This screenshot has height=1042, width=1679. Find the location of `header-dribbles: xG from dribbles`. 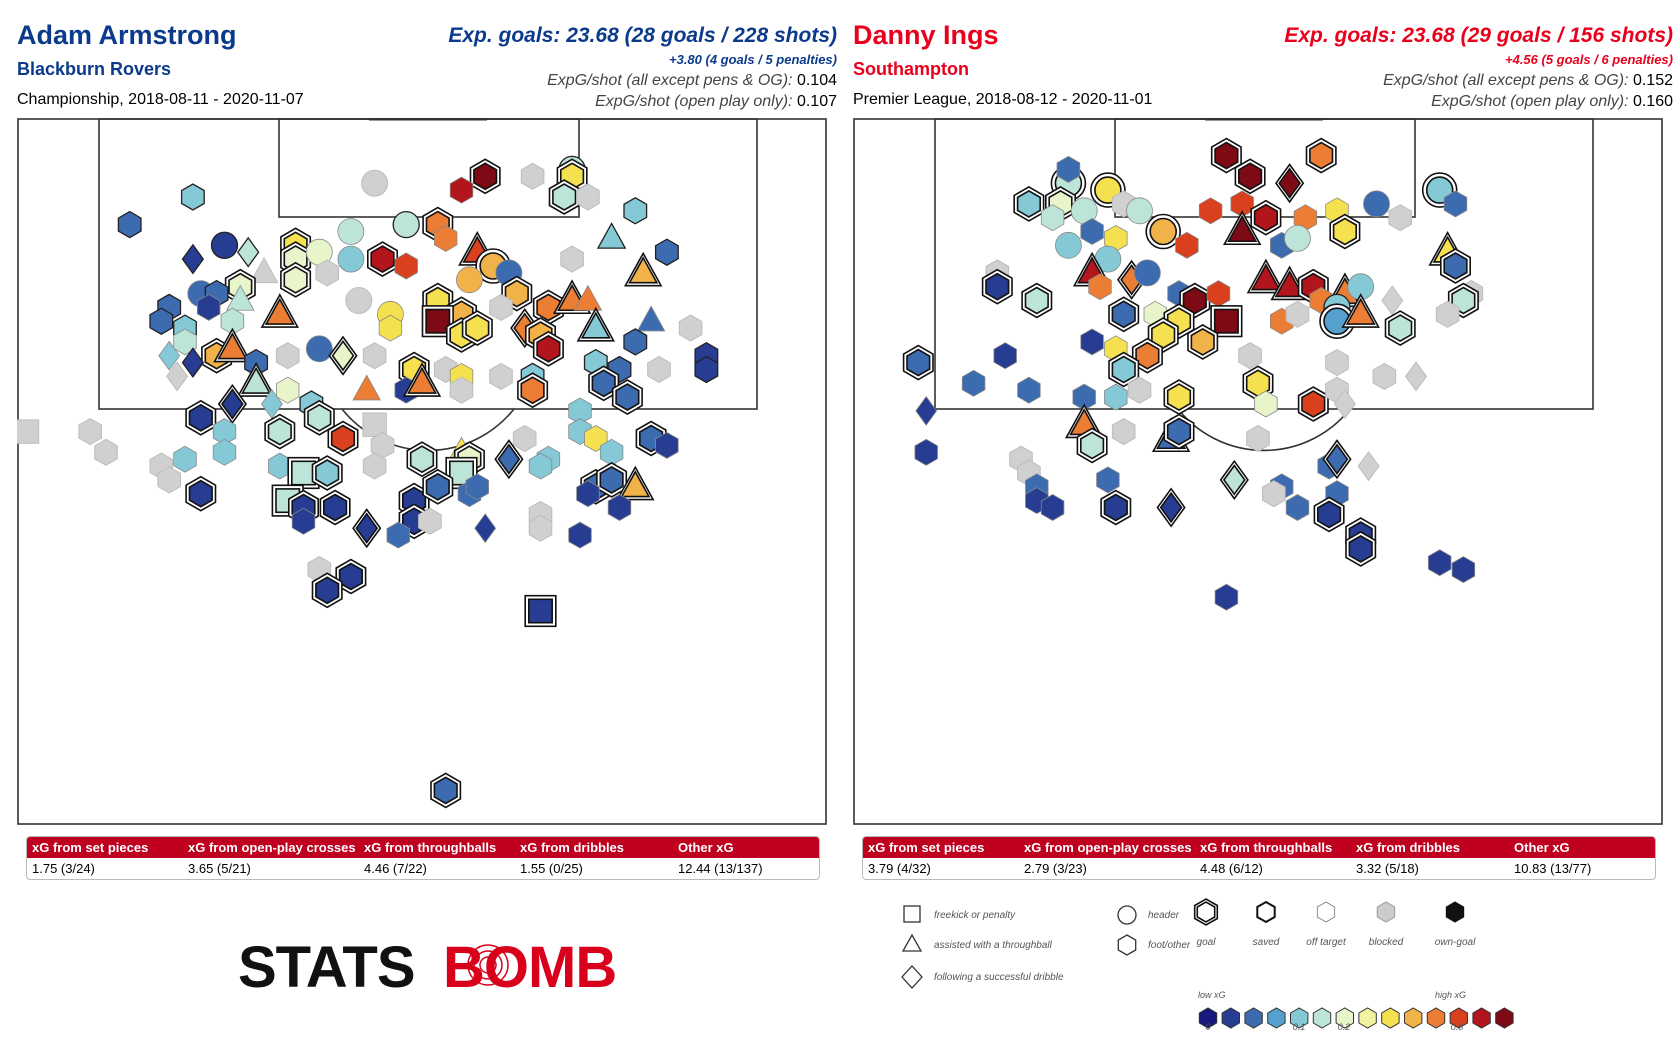

header-dribbles: xG from dribbles is located at coordinates (572, 847).